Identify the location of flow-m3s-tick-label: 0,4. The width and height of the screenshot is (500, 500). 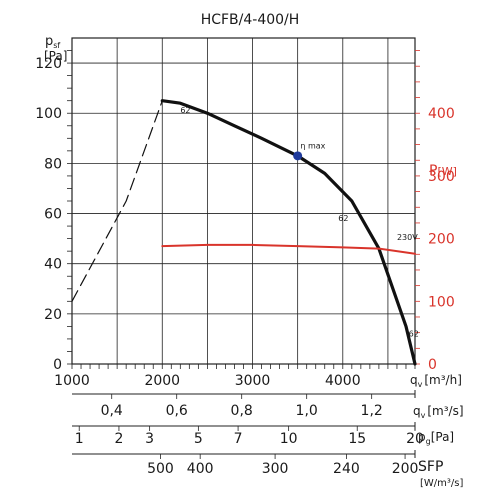
(112, 411).